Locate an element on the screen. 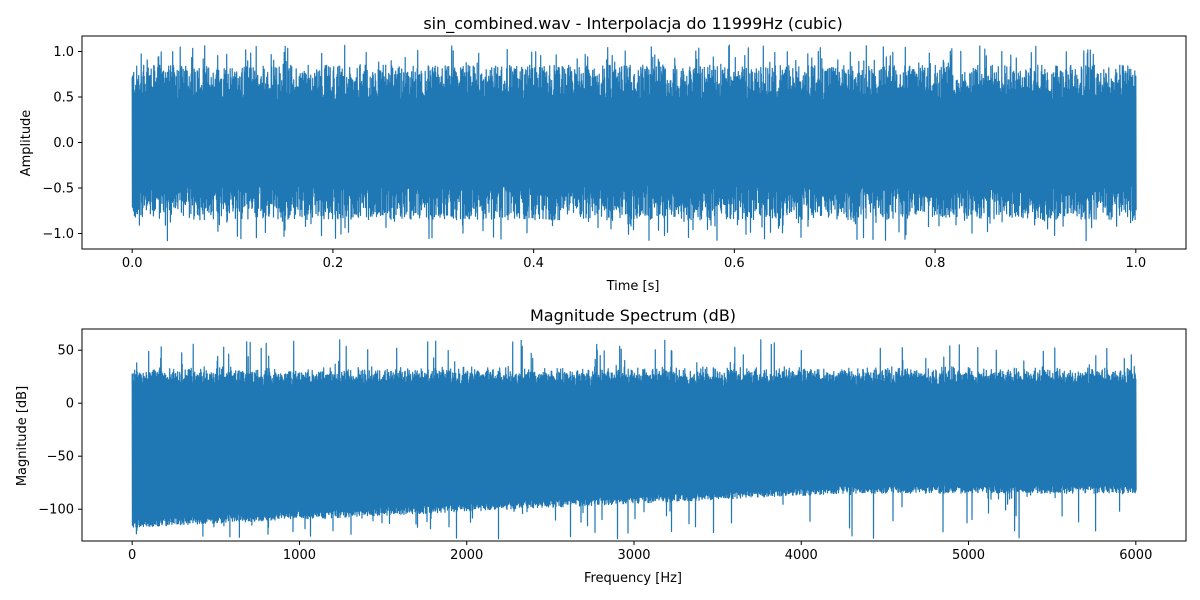 Image resolution: width=1200 pixels, height=600 pixels. waveform-x-tick-label: 0.8 is located at coordinates (935, 263).